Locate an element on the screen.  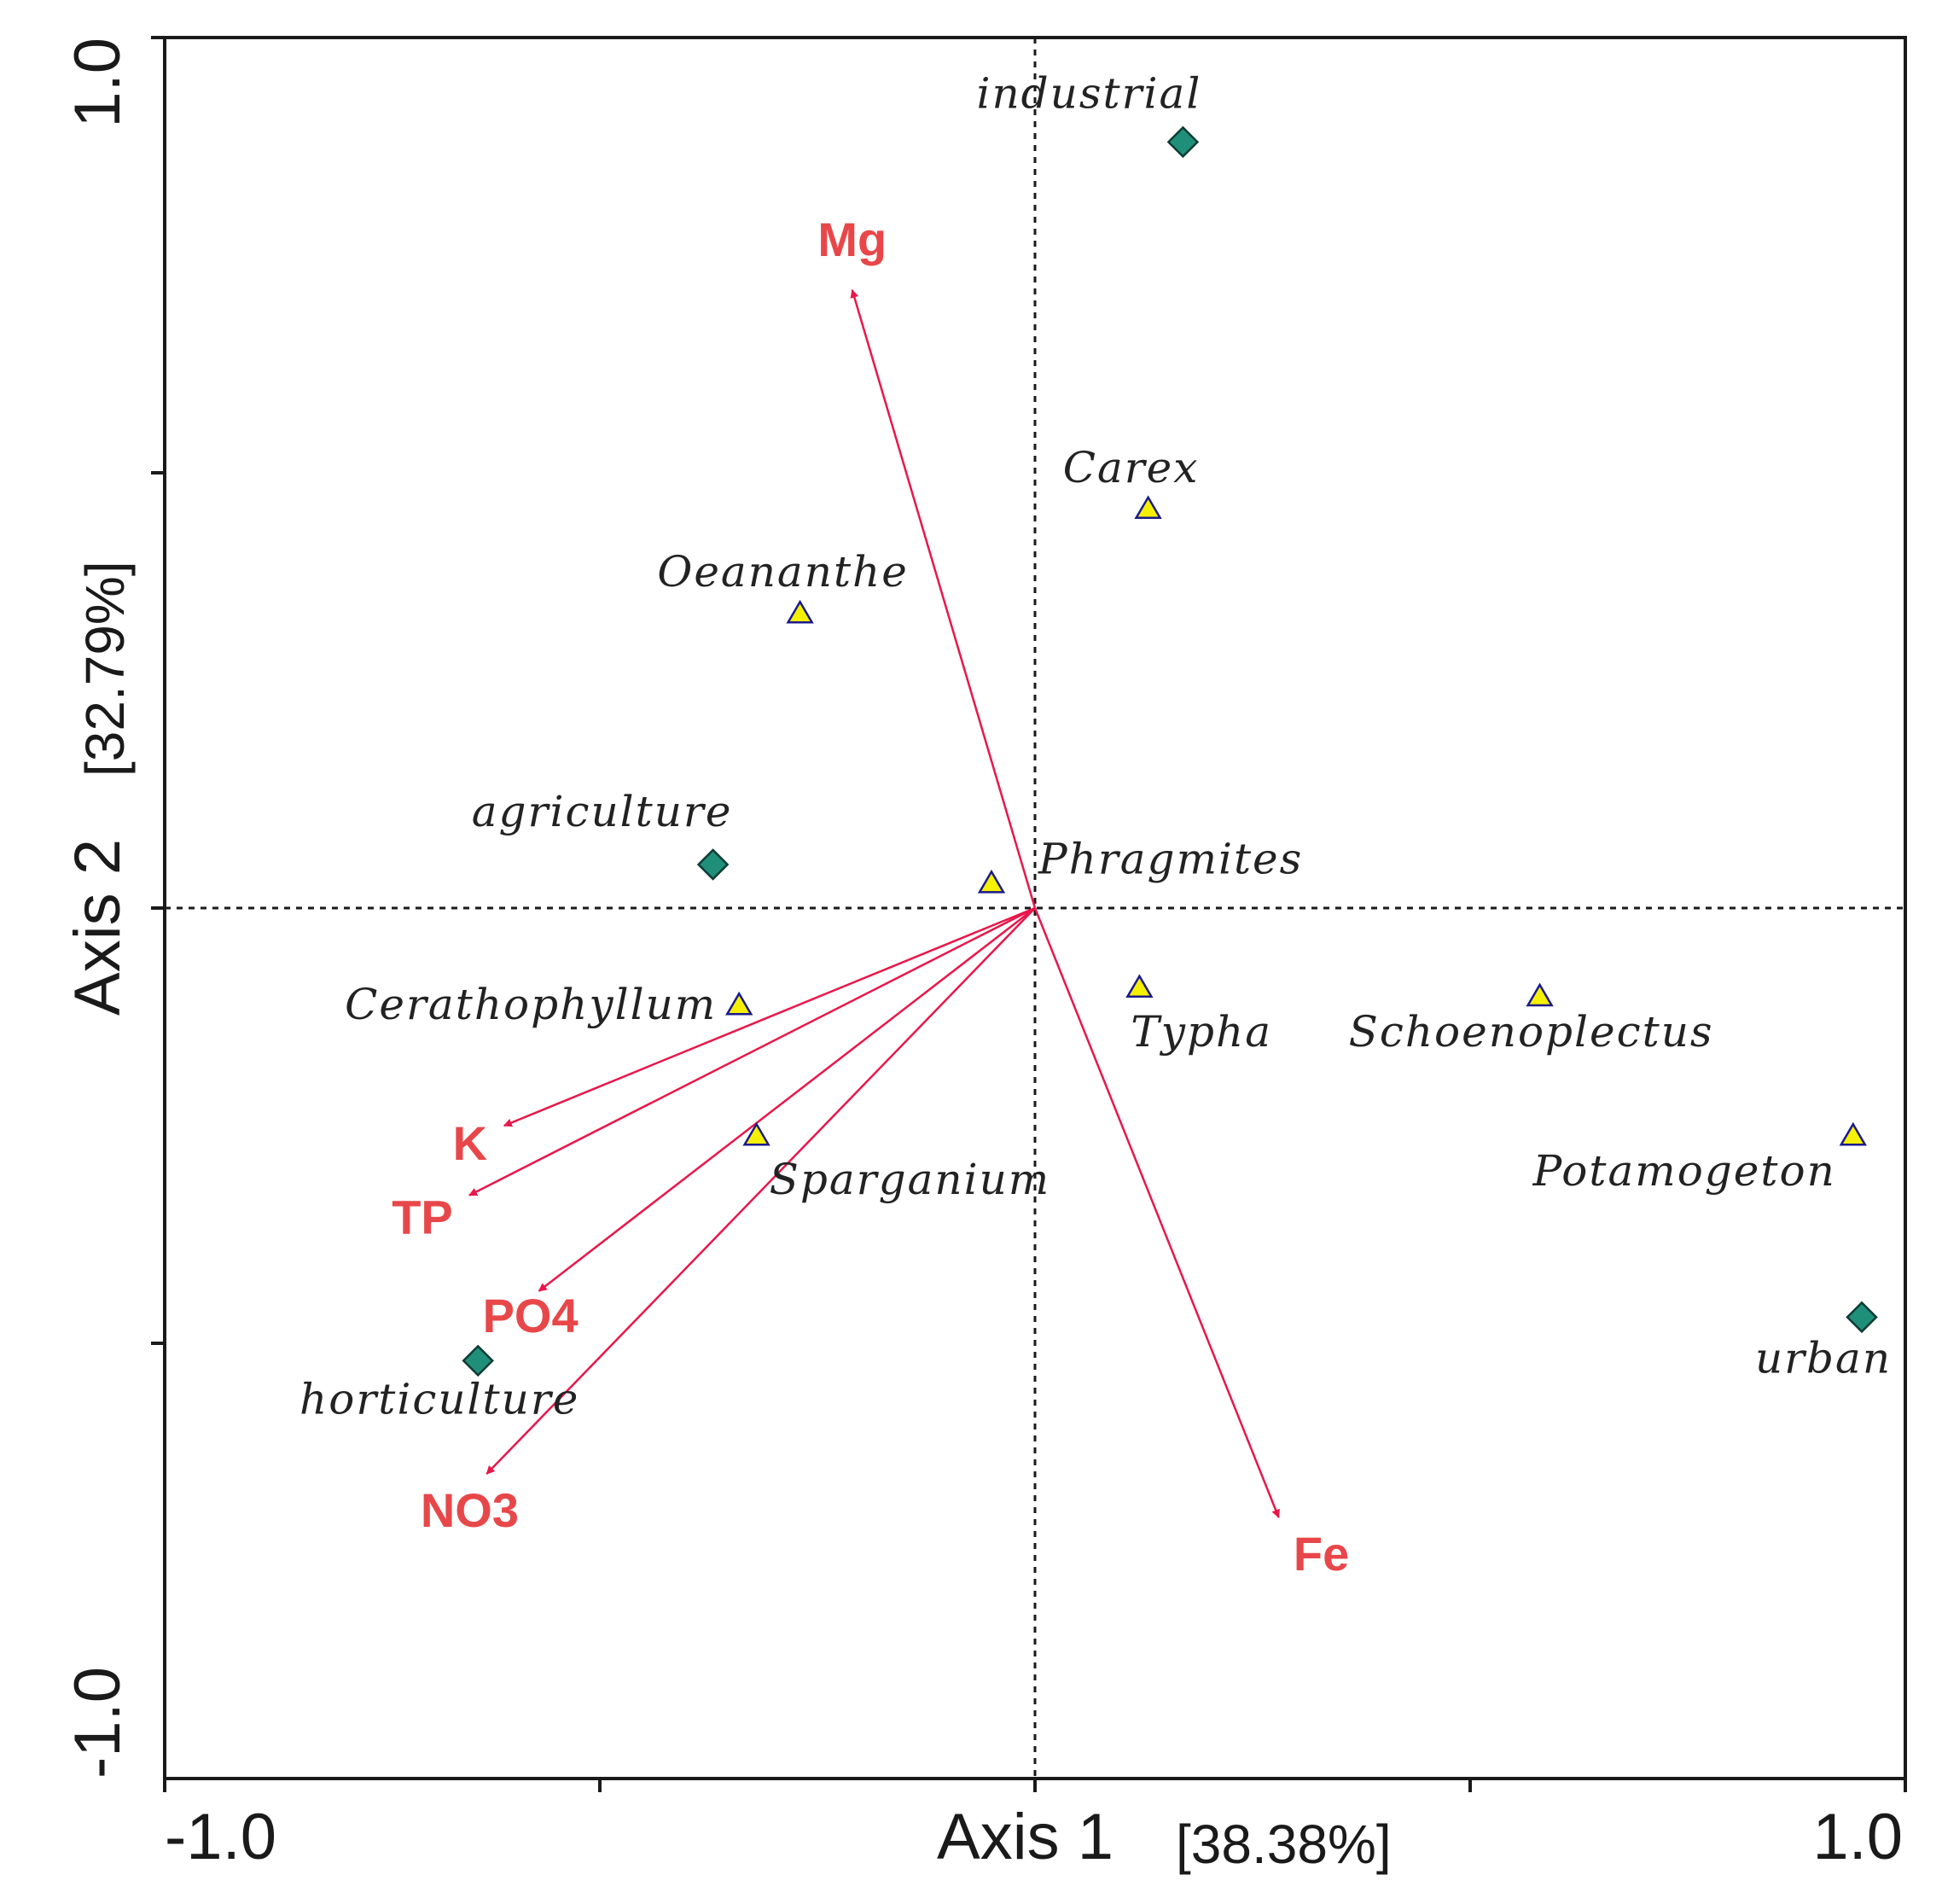
species-marker-phragmites is located at coordinates (991, 881).